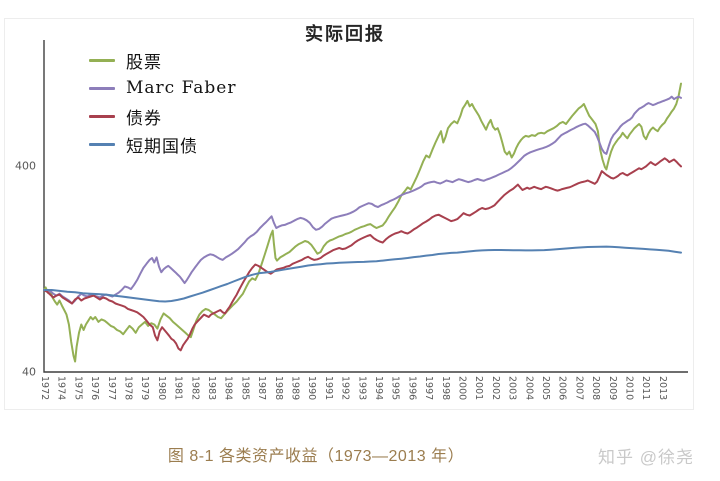 The width and height of the screenshot is (720, 481). What do you see at coordinates (261, 388) in the screenshot?
I see `x-tick-label: 1987` at bounding box center [261, 388].